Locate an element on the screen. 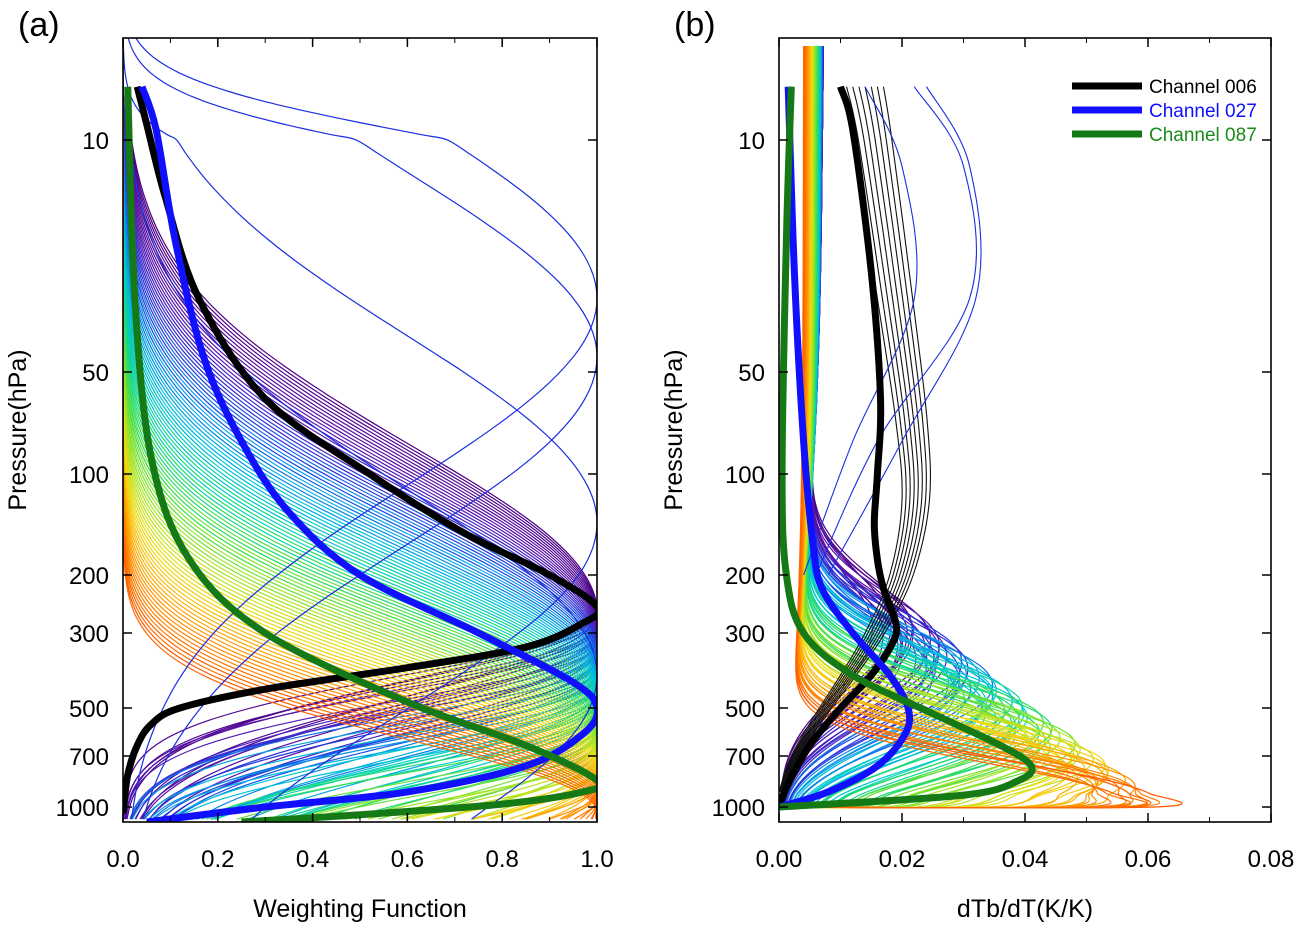 This screenshot has height=925, width=1300. x-axis-label: Weighting Function is located at coordinates (360, 909).